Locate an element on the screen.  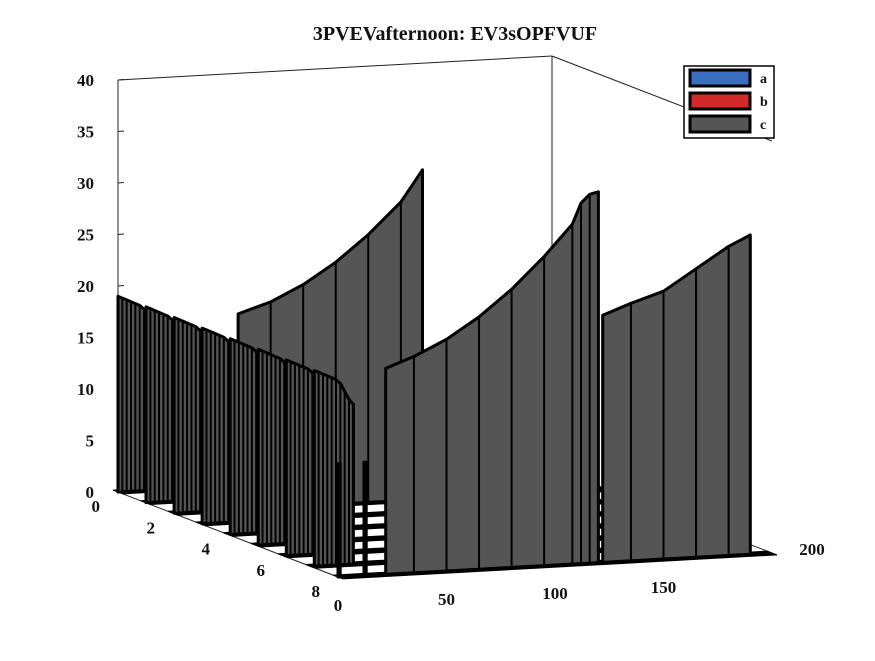
z-tick-label: 10 is located at coordinates (85, 389).